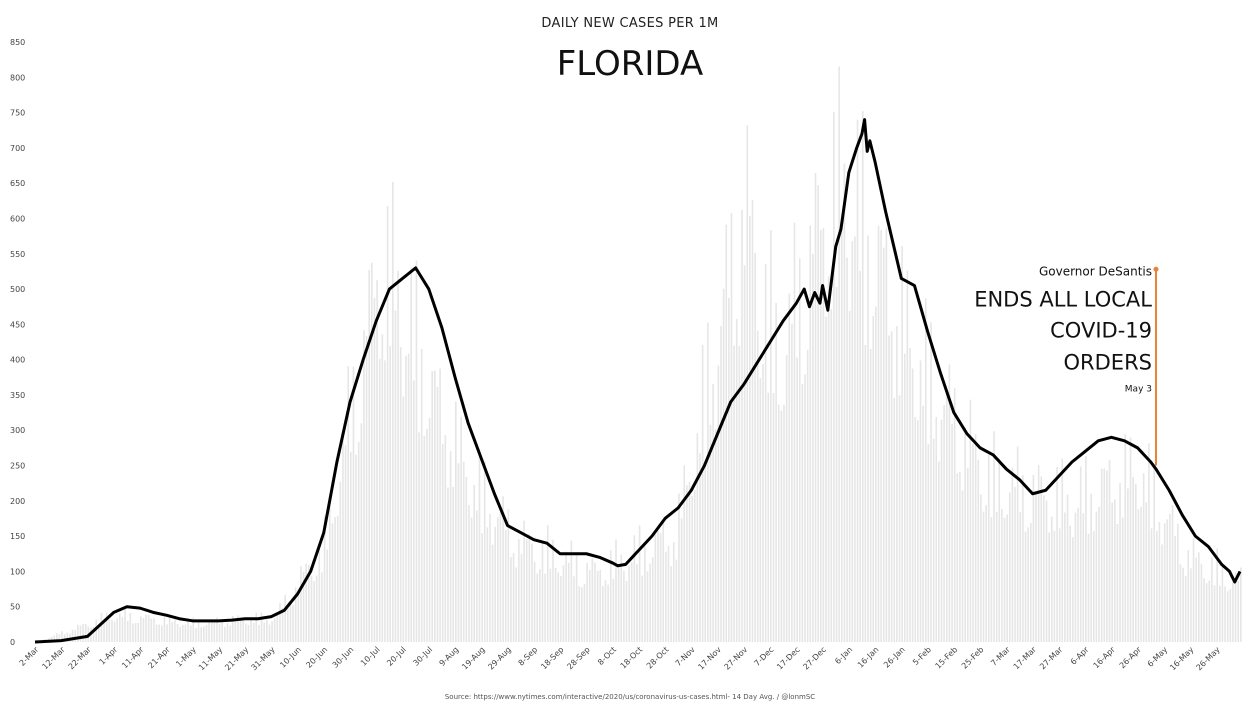 Image resolution: width=1254 pixels, height=704 pixels. Describe the element at coordinates (528, 656) in the screenshot. I see `x-tick-label: 8-Sep` at that location.